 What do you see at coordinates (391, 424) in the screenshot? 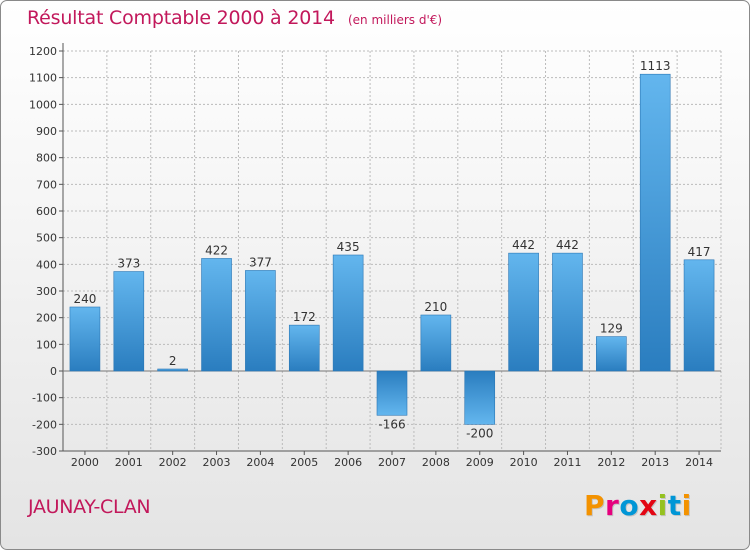
I see `value-label: -166` at bounding box center [391, 424].